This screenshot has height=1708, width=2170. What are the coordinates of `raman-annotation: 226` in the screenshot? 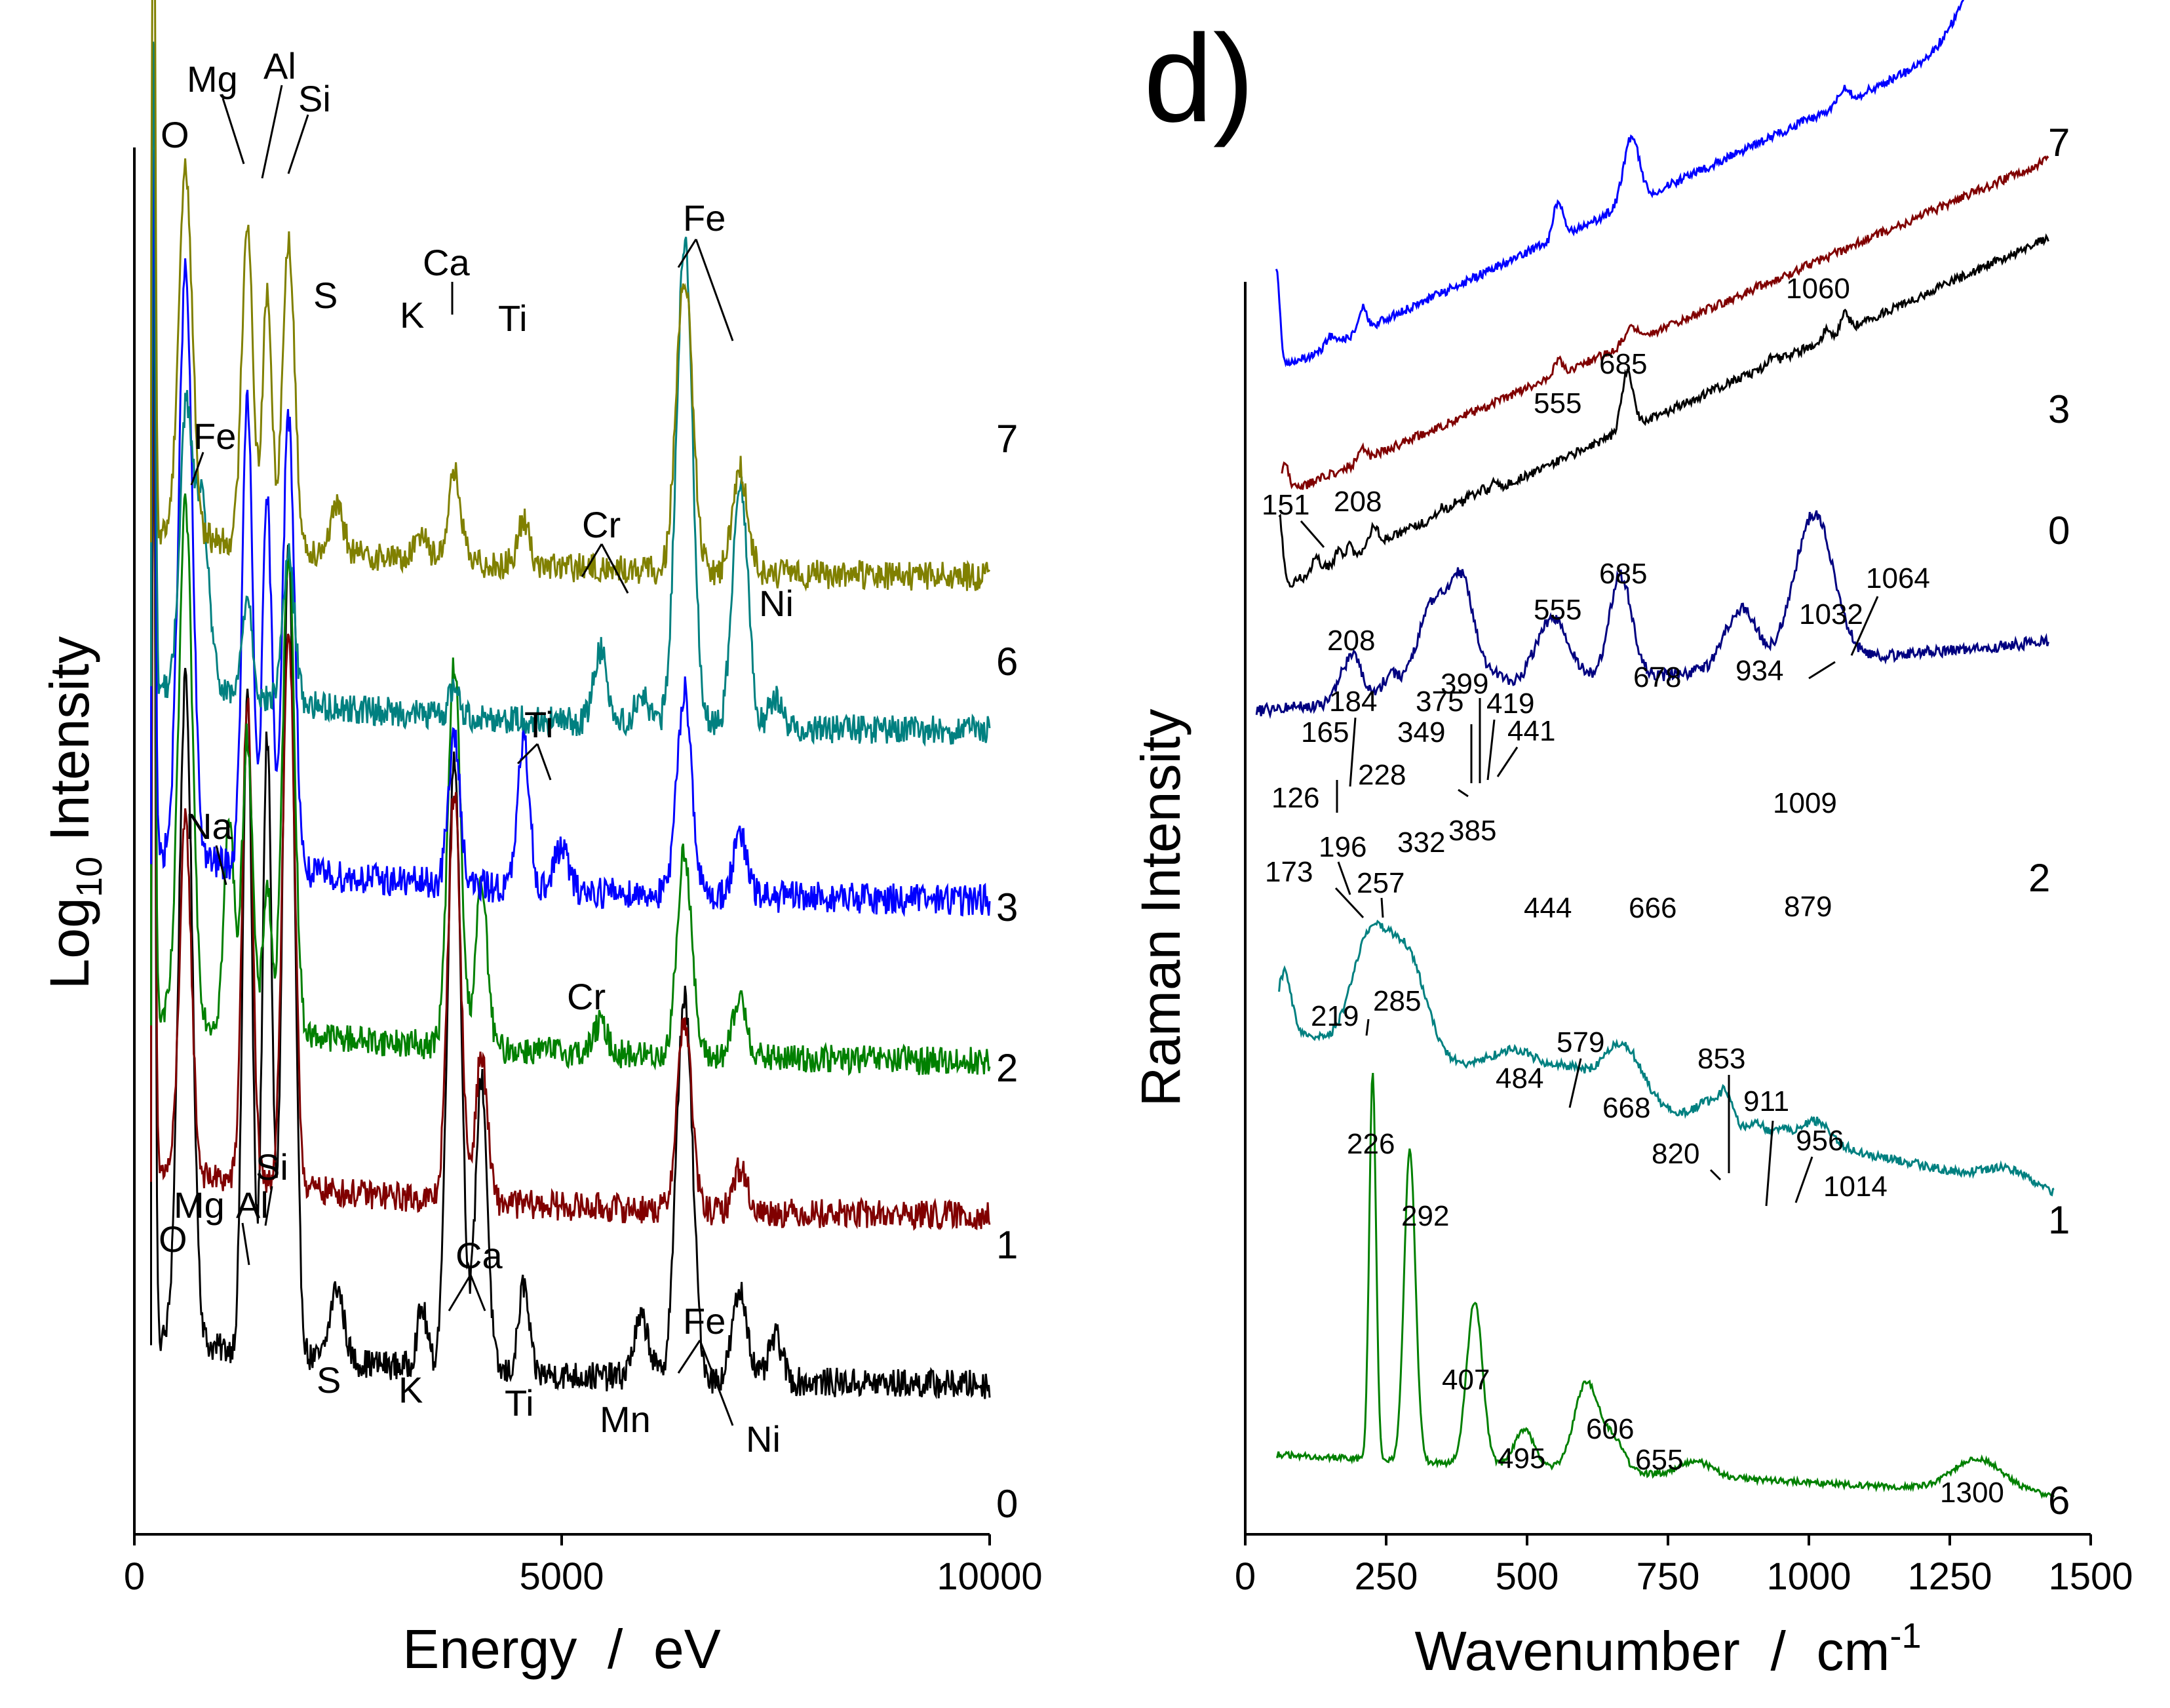 It's located at (1371, 1144).